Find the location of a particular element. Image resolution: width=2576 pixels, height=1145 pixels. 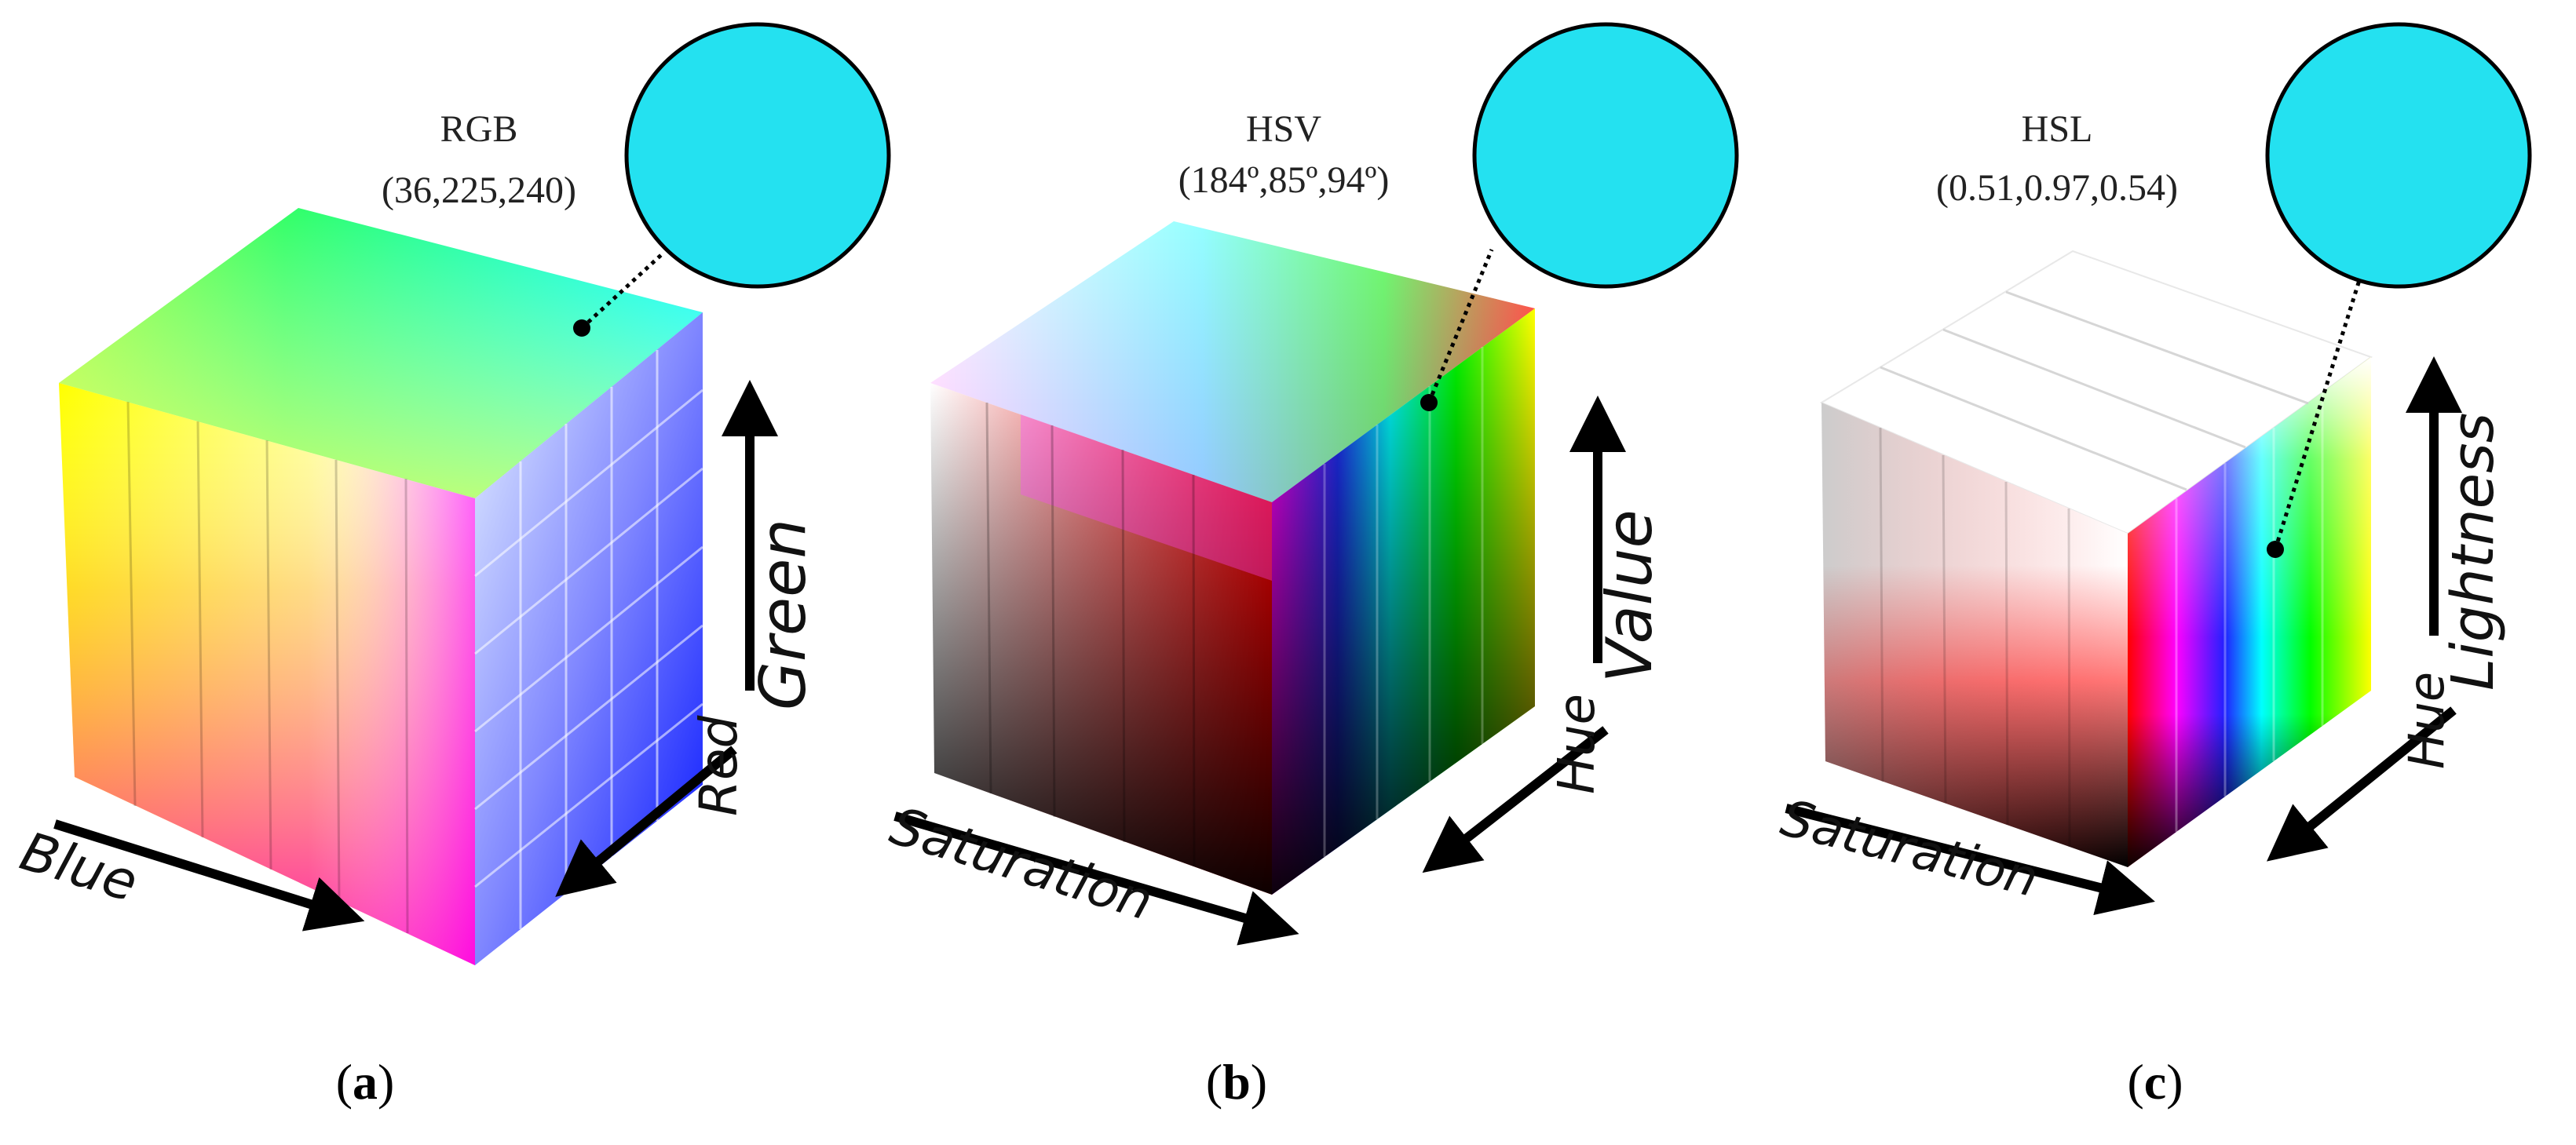

rgb-axis-green-label: Green is located at coordinates (783, 614).